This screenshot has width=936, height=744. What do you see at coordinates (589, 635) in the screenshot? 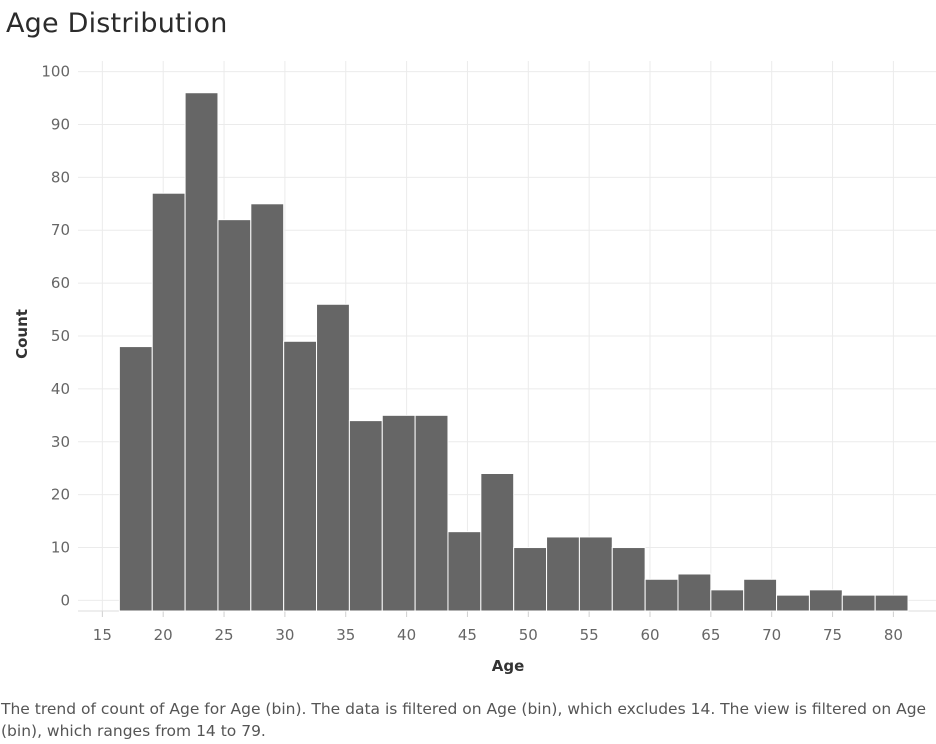
I see `x-tick-label: 55` at bounding box center [589, 635].